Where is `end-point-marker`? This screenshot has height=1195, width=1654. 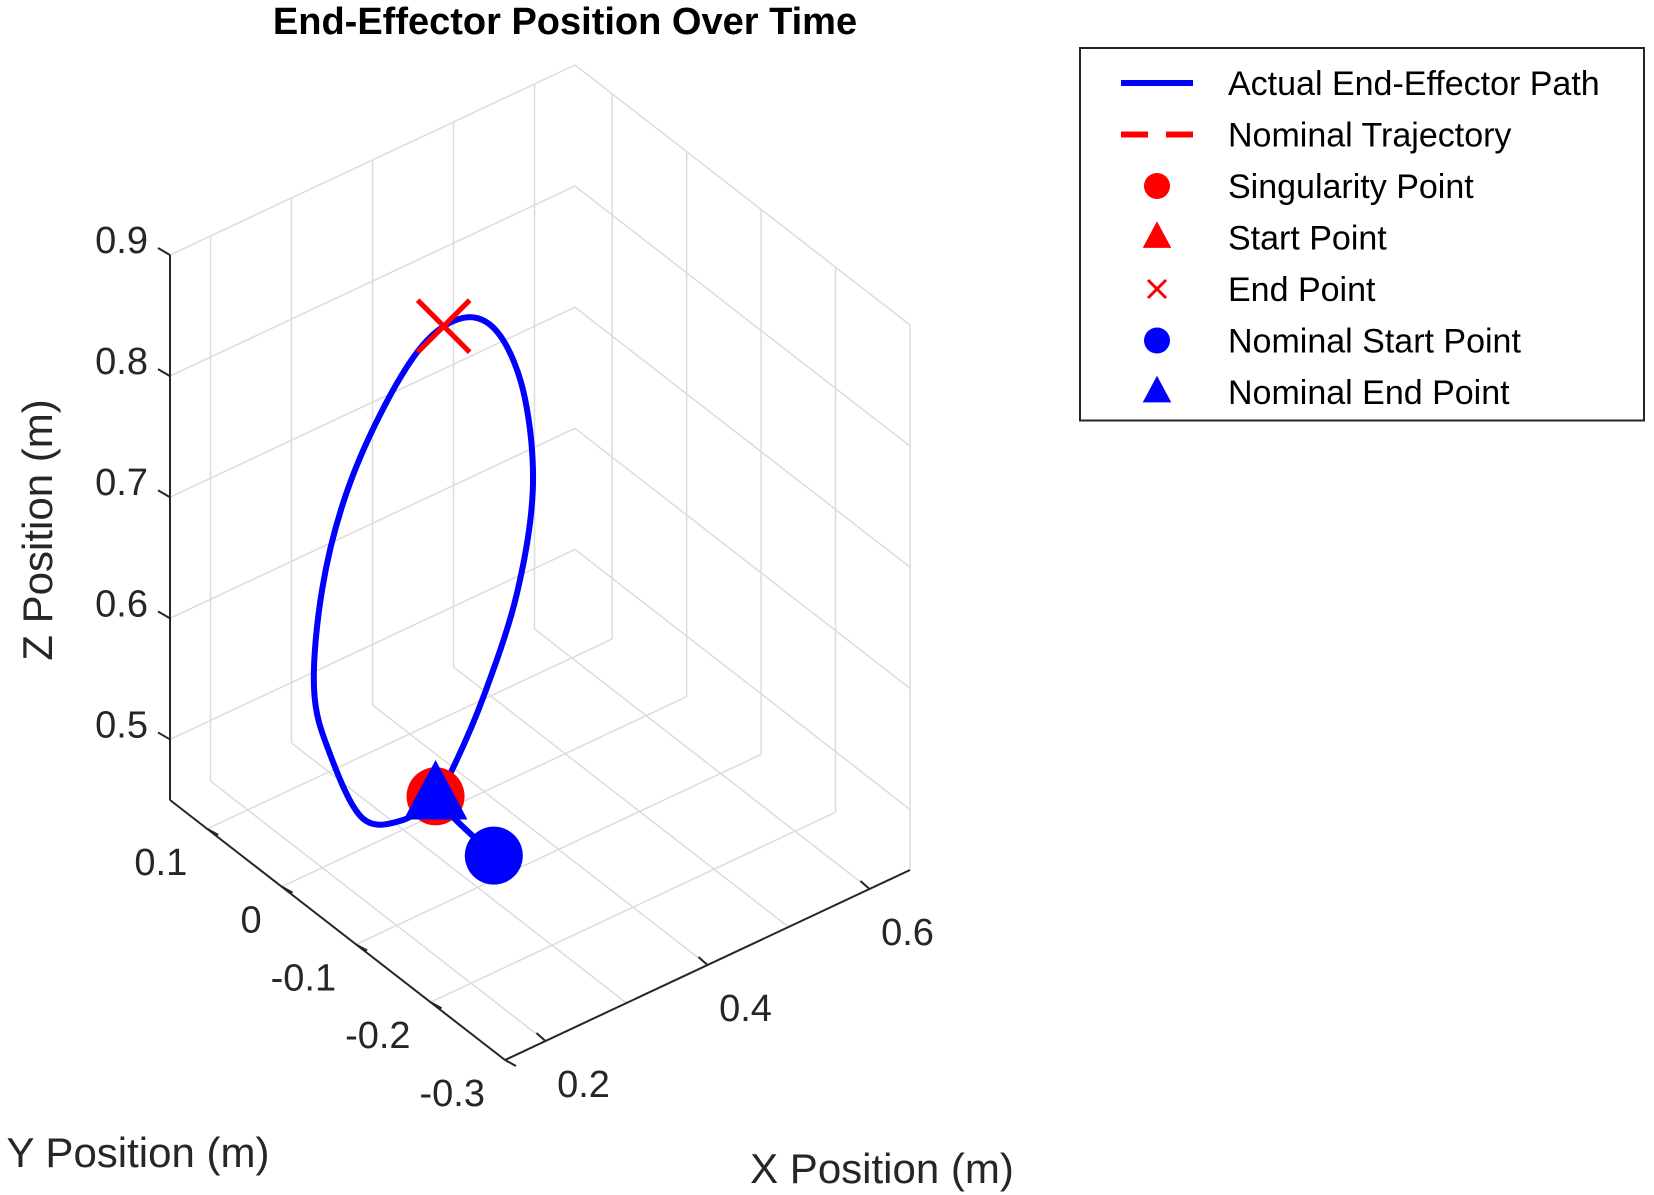 end-point-marker is located at coordinates (443, 326).